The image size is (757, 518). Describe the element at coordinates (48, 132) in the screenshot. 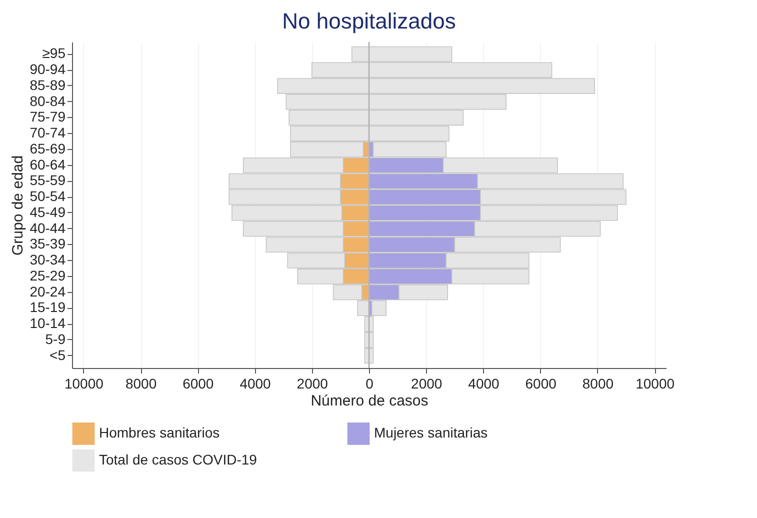

I see `y-tick-label: 70-74` at that location.